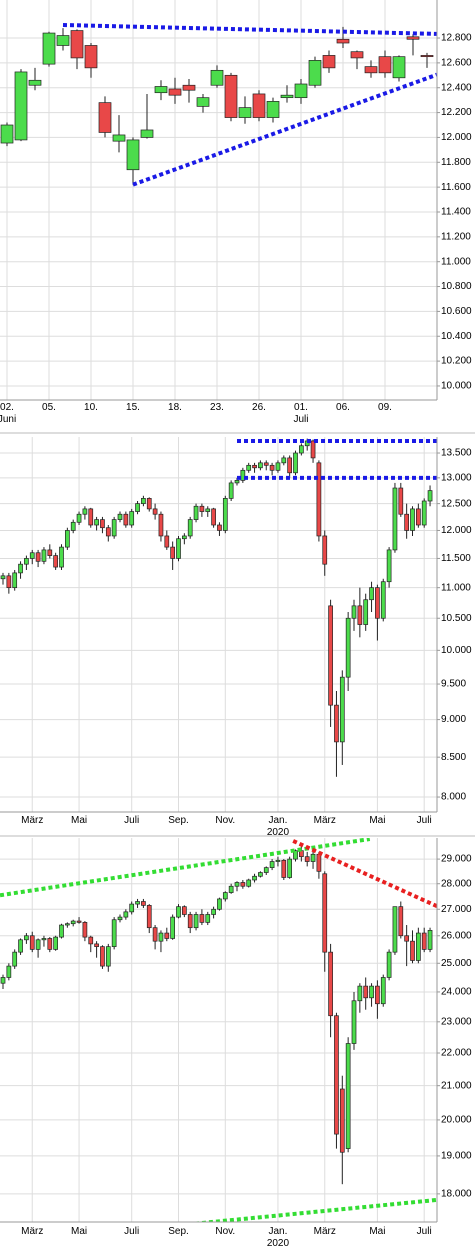 The image size is (475, 1250). Describe the element at coordinates (456, 503) in the screenshot. I see `y-tick-label: 12.500` at that location.